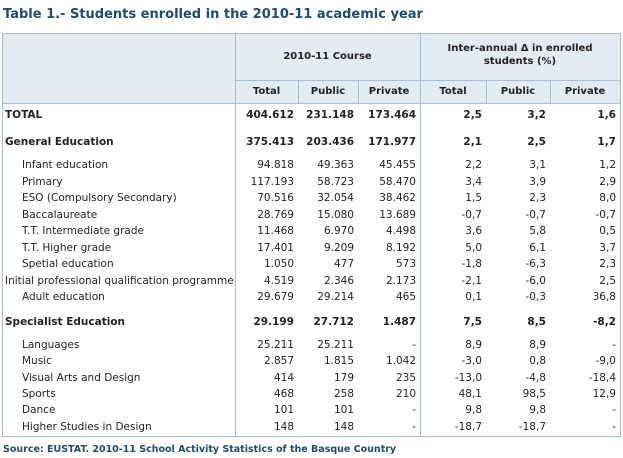 This screenshot has width=623, height=458. What do you see at coordinates (607, 247) in the screenshot?
I see `cell: 3,7` at bounding box center [607, 247].